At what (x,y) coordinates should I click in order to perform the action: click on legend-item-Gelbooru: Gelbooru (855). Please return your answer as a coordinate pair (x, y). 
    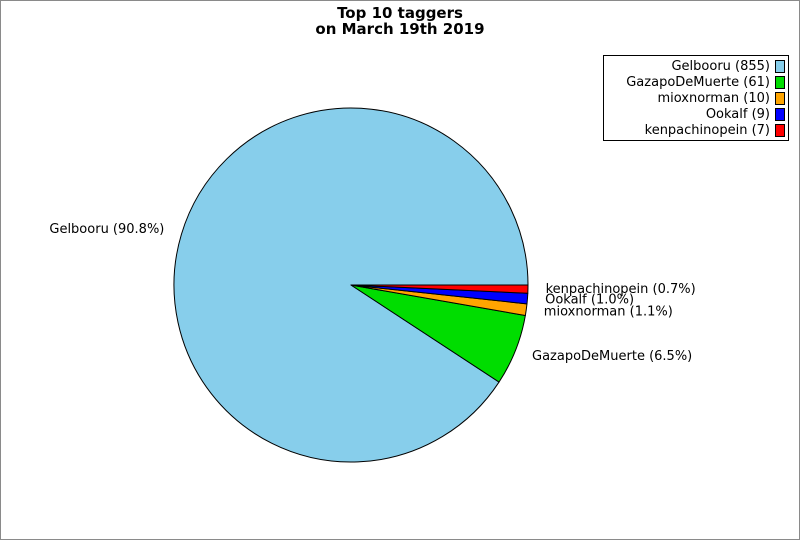
    Looking at the image, I should click on (695, 66).